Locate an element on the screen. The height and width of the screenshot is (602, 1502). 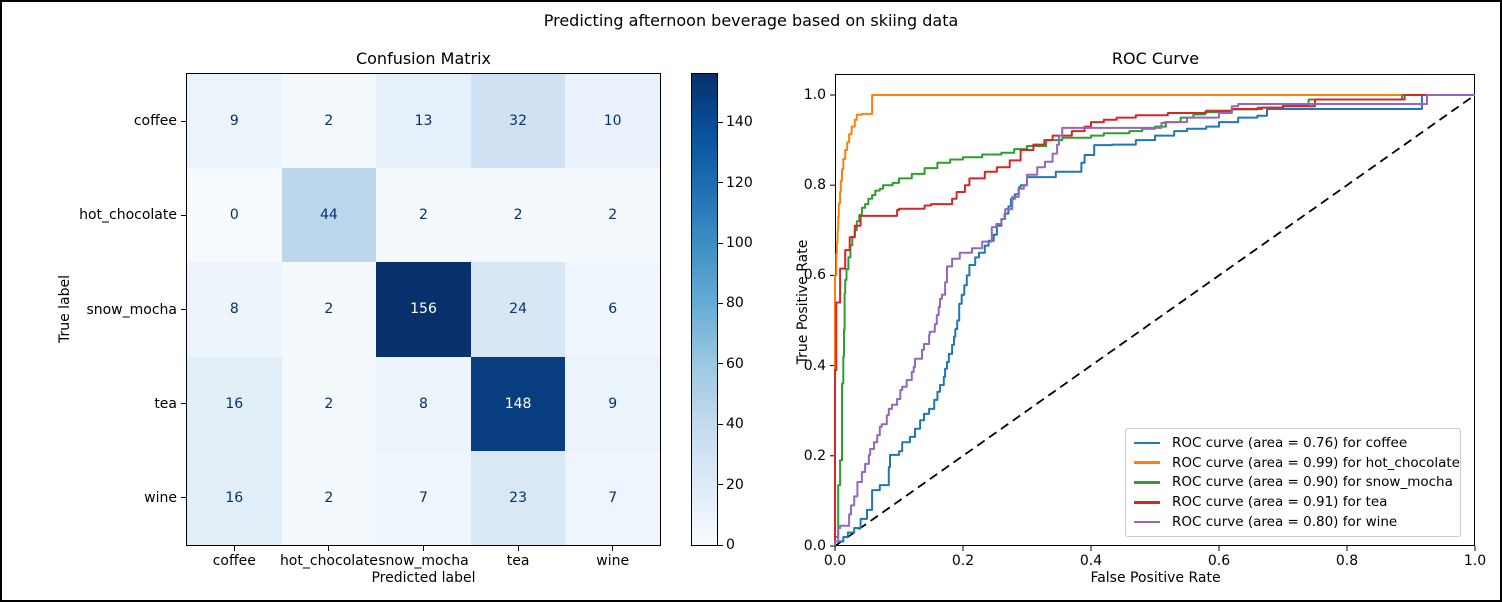
roc-xtick-0.0: 0.0 is located at coordinates (835, 561).